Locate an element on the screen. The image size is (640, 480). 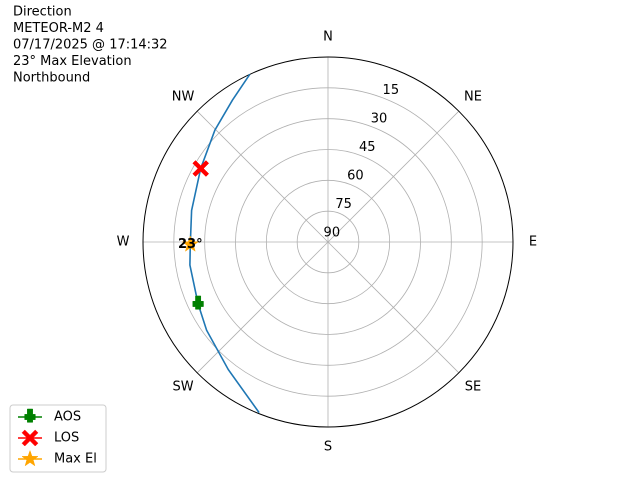
radial-label: 45 is located at coordinates (367, 147).